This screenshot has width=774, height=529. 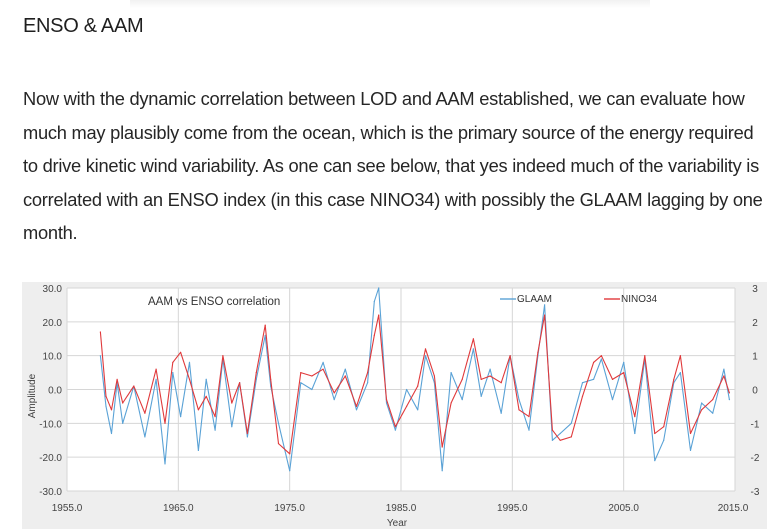 I want to click on legend-nino34-label: NINO34, so click(x=639, y=299).